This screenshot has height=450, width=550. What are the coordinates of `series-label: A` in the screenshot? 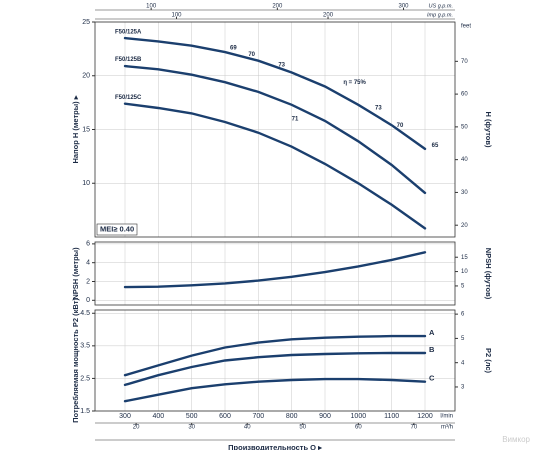 It's located at (432, 332).